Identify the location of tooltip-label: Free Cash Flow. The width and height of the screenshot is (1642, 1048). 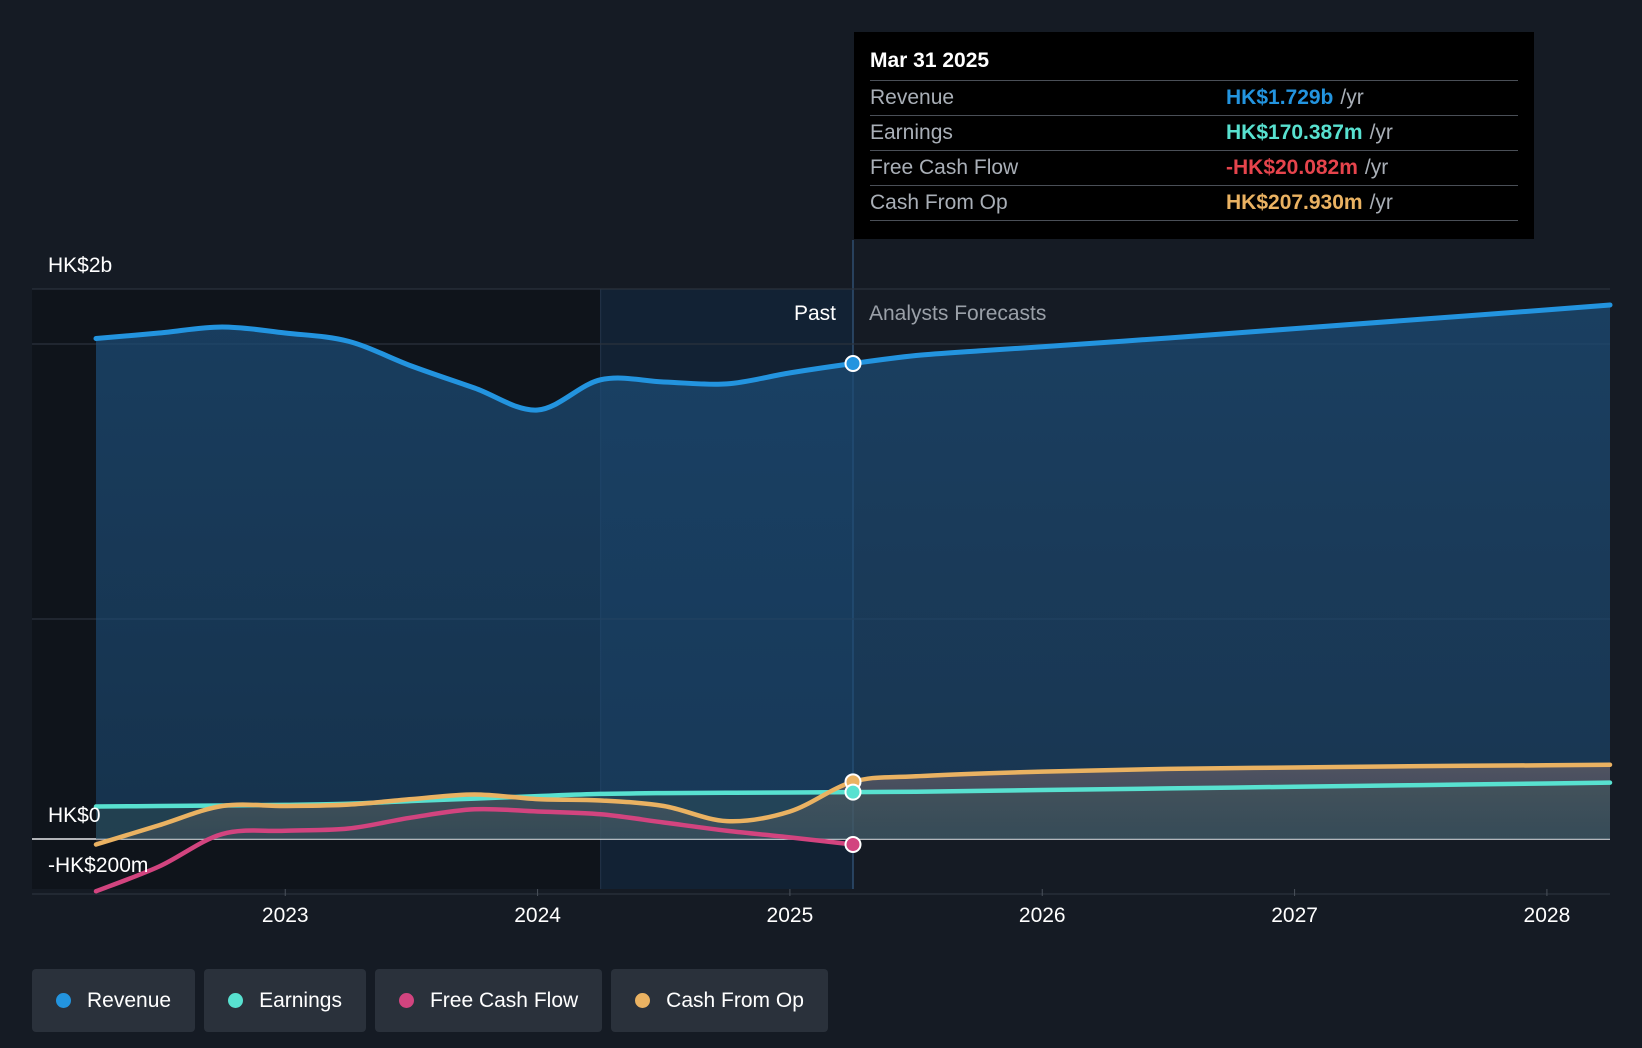
(944, 167).